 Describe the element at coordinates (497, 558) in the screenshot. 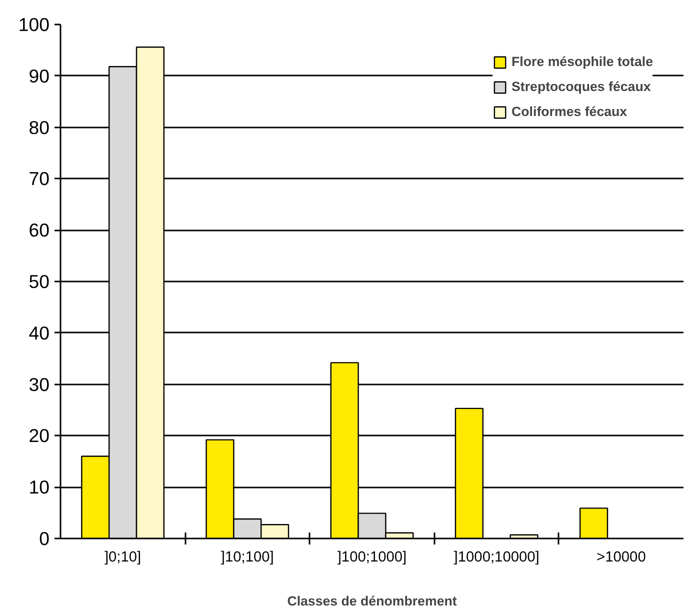

I see `x-tick-label: ]1000;10000]` at that location.